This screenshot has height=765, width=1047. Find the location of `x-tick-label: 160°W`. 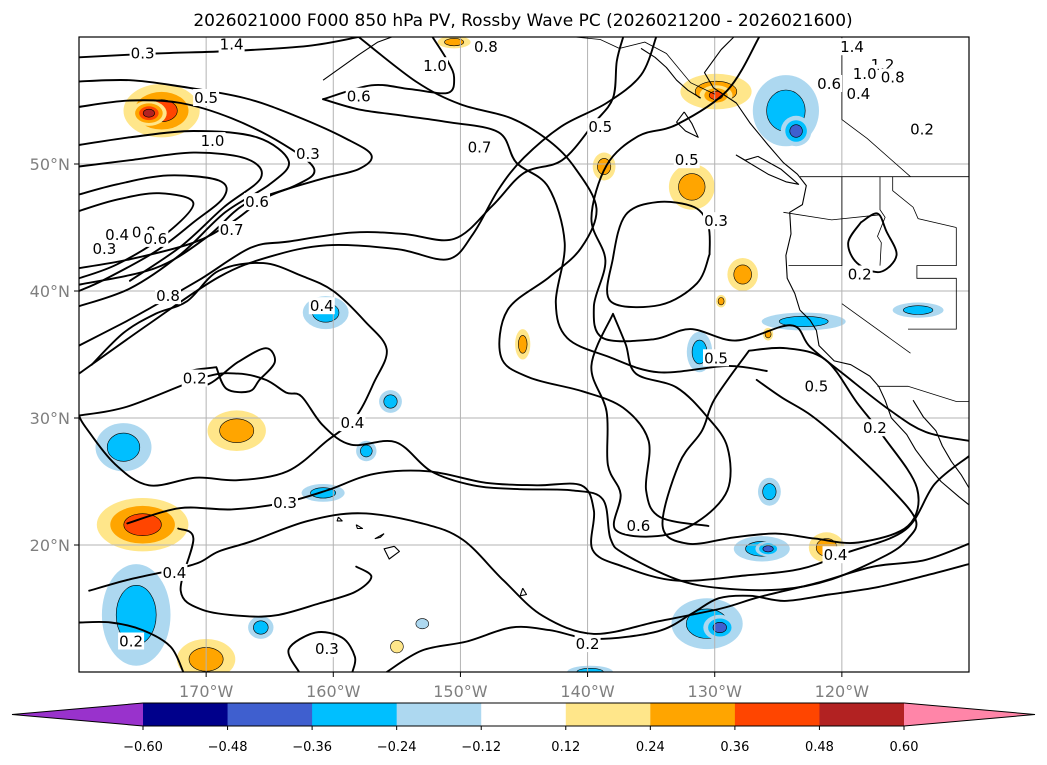

x-tick-label: 160°W is located at coordinates (333, 691).